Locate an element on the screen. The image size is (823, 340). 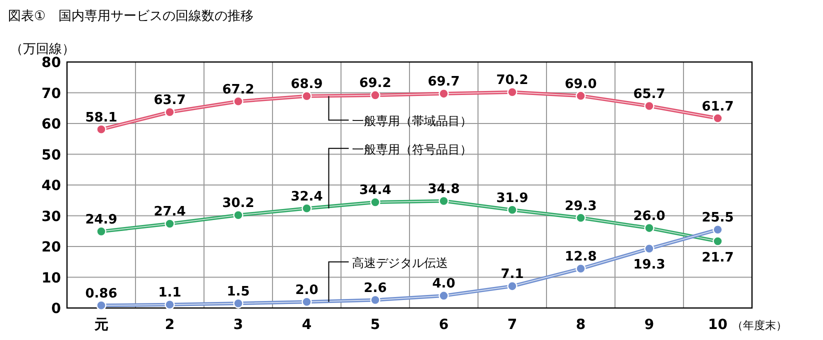
y-tick-label: 10 is located at coordinates (52, 278).